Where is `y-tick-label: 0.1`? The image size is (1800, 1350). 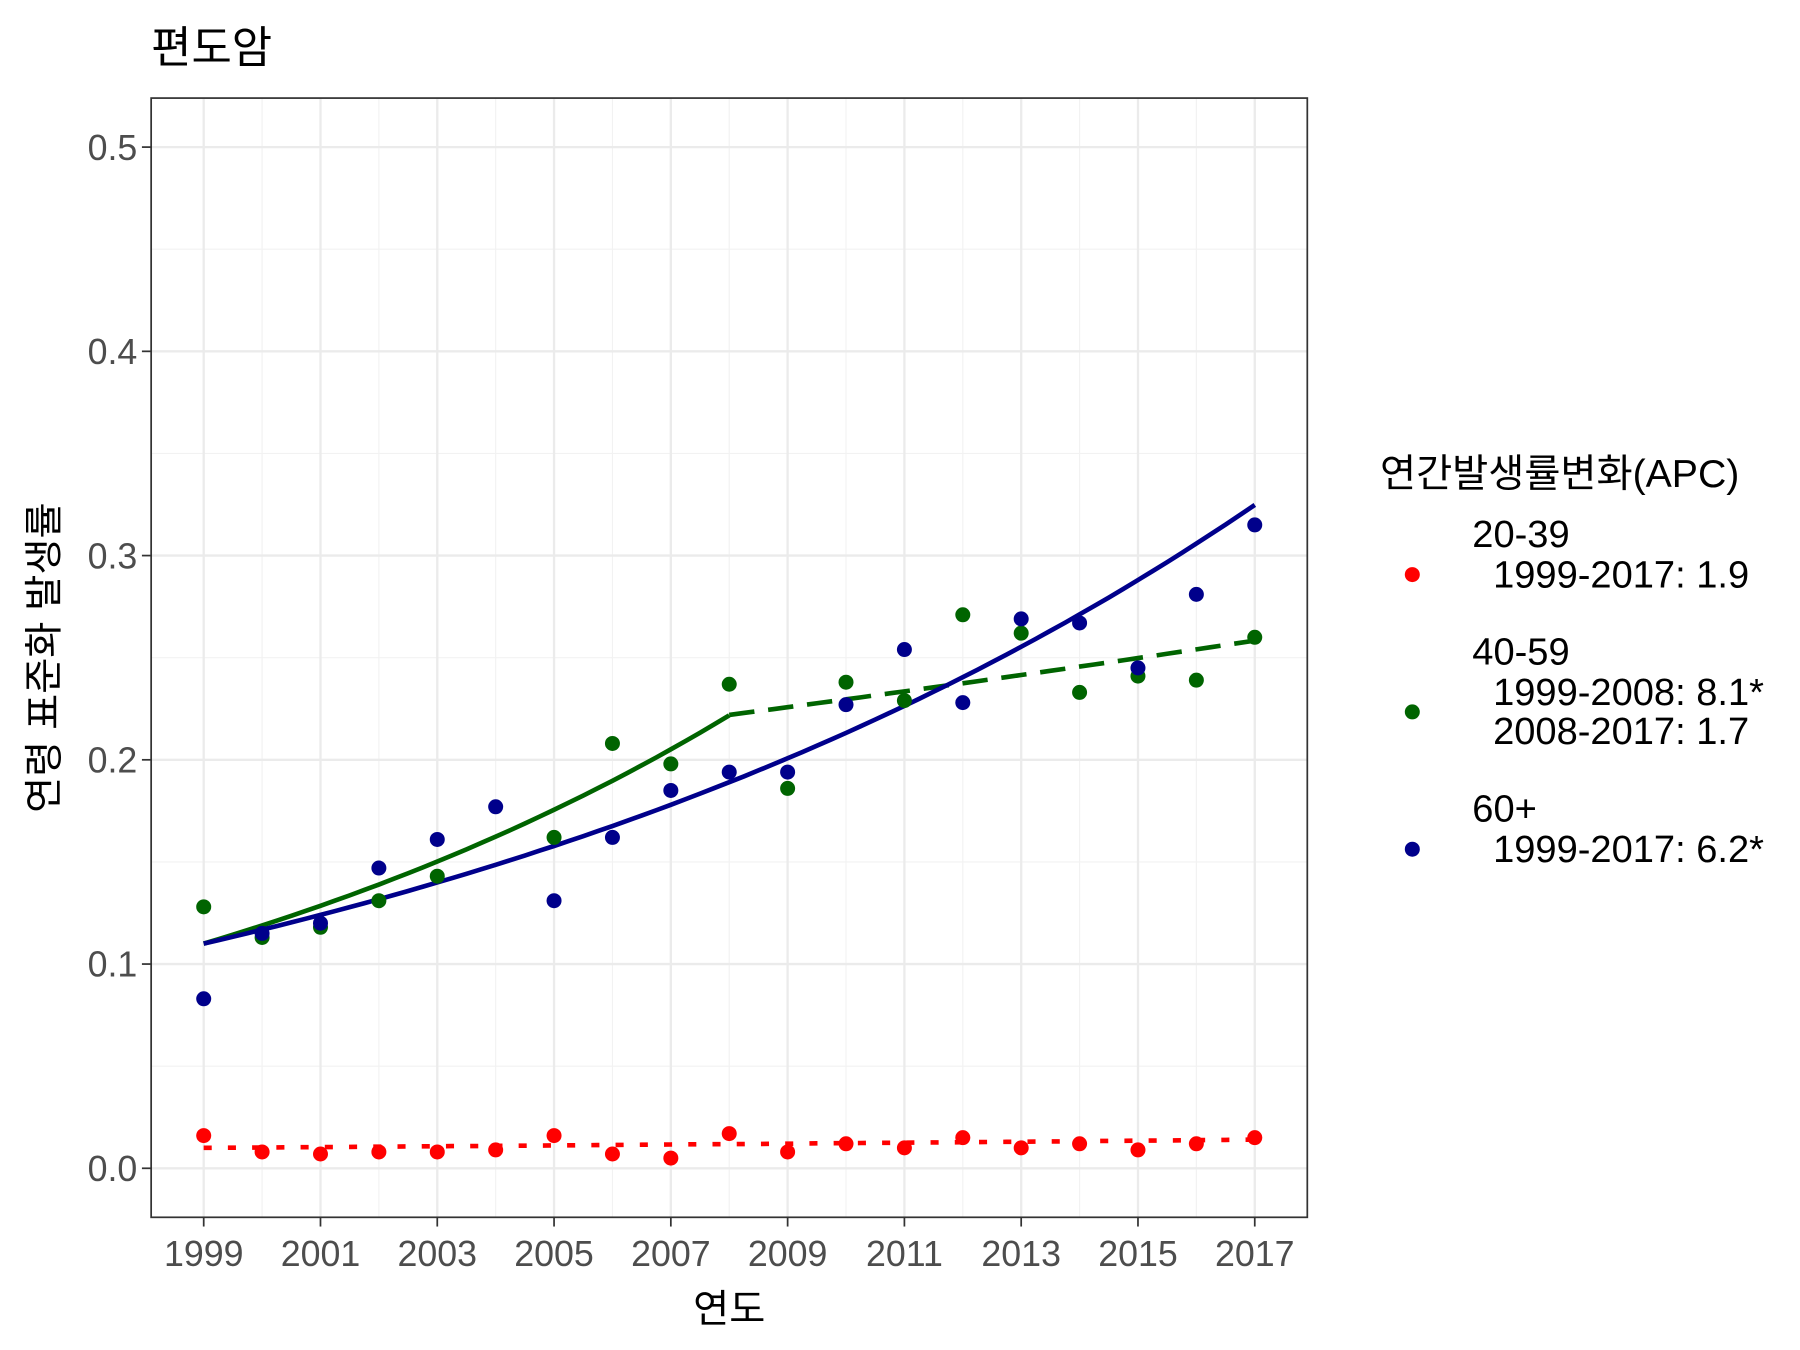 y-tick-label: 0.1 is located at coordinates (113, 965).